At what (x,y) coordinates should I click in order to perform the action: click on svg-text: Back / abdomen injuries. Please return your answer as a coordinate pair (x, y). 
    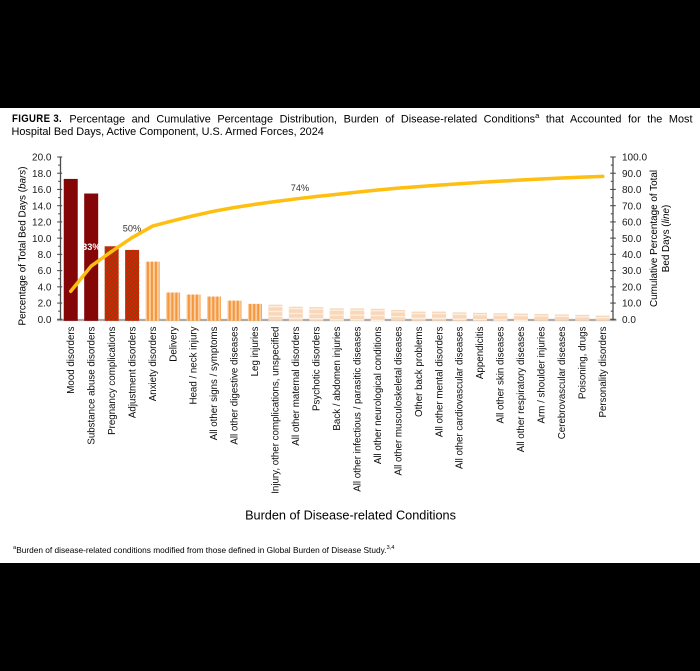
    Looking at the image, I should click on (337, 378).